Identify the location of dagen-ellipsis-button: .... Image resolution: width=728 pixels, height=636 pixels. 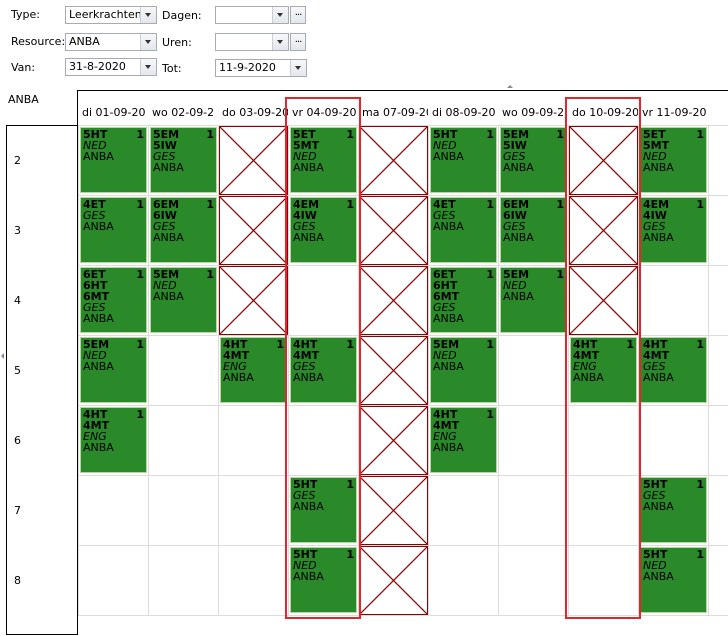
(298, 15).